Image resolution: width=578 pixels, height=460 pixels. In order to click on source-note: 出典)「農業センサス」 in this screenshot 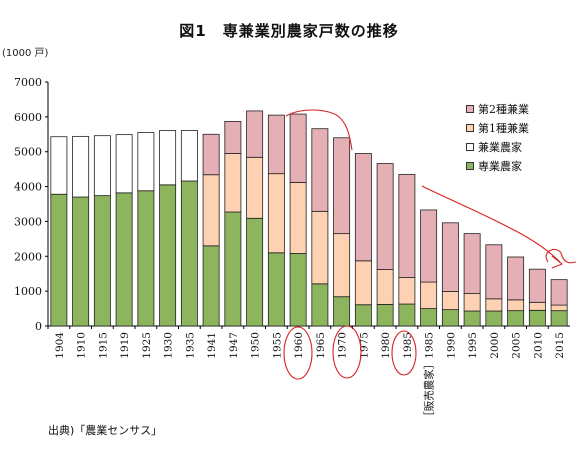, I will do `click(105, 430)`.